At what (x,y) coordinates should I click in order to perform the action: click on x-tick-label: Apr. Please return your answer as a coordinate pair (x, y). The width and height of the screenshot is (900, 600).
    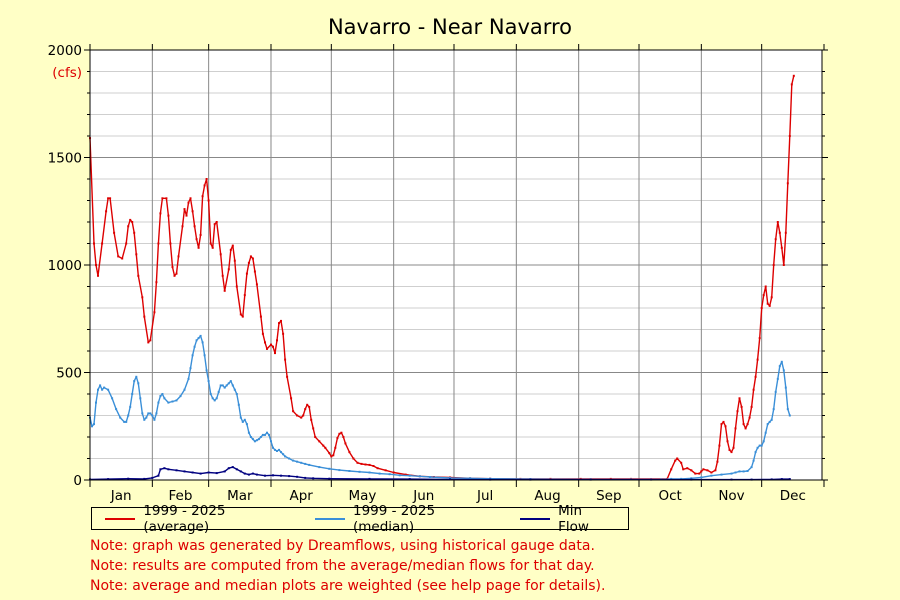
    Looking at the image, I should click on (301, 496).